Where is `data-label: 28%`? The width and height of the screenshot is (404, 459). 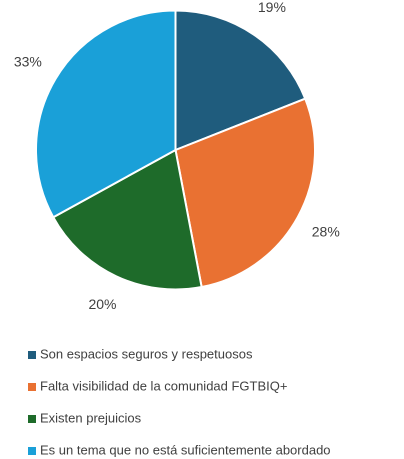
data-label: 28% is located at coordinates (326, 231).